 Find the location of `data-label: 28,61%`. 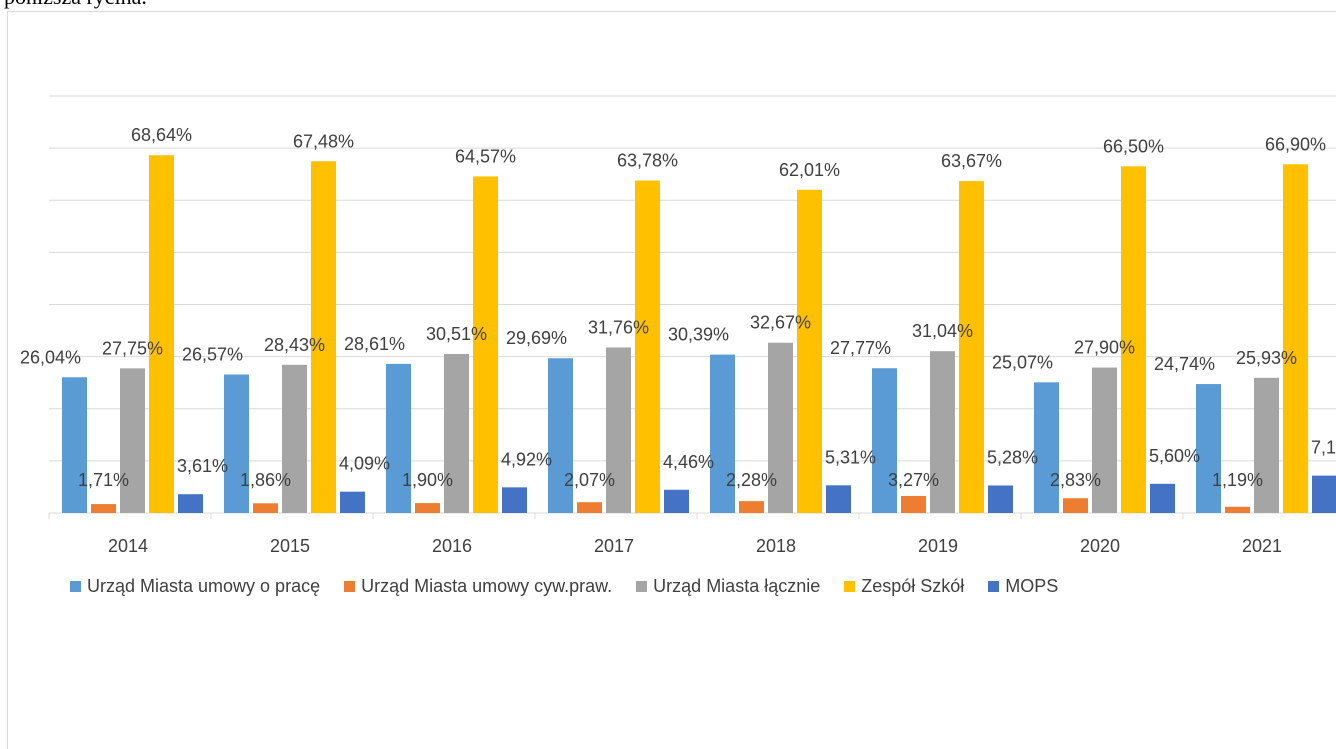

data-label: 28,61% is located at coordinates (374, 344).